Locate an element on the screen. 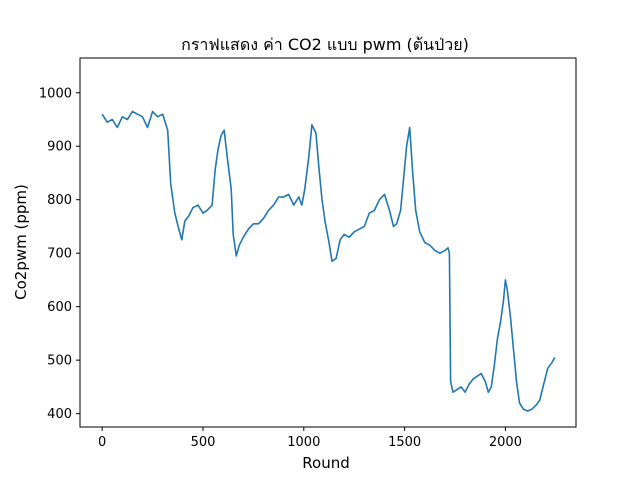  y-axis: 400 500 600 700 800 900 1000 is located at coordinates (59, 254).